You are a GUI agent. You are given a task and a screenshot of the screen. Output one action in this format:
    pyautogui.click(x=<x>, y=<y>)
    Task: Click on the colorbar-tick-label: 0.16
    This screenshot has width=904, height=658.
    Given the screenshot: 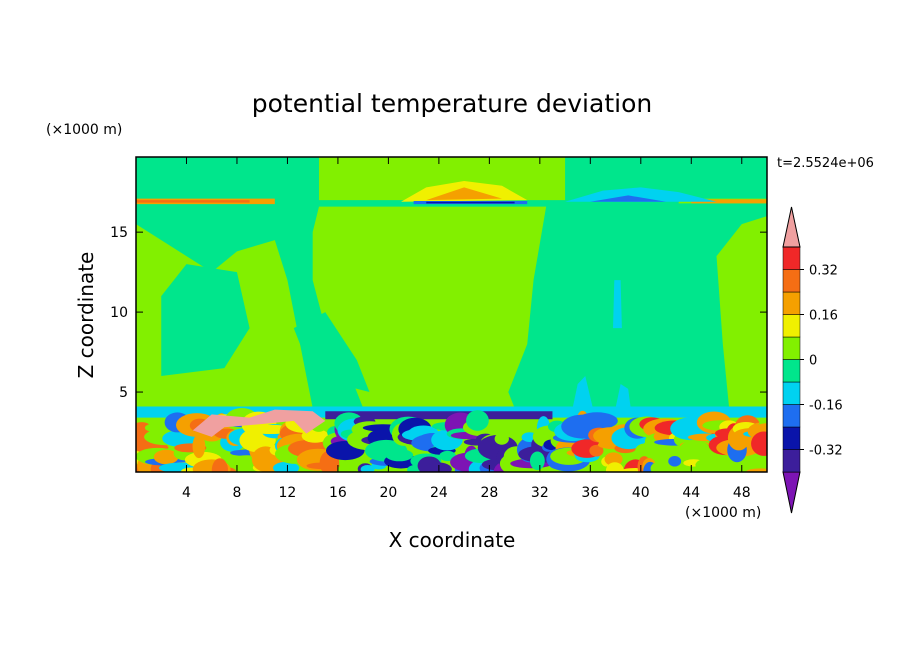 What is the action you would take?
    pyautogui.click(x=823, y=316)
    